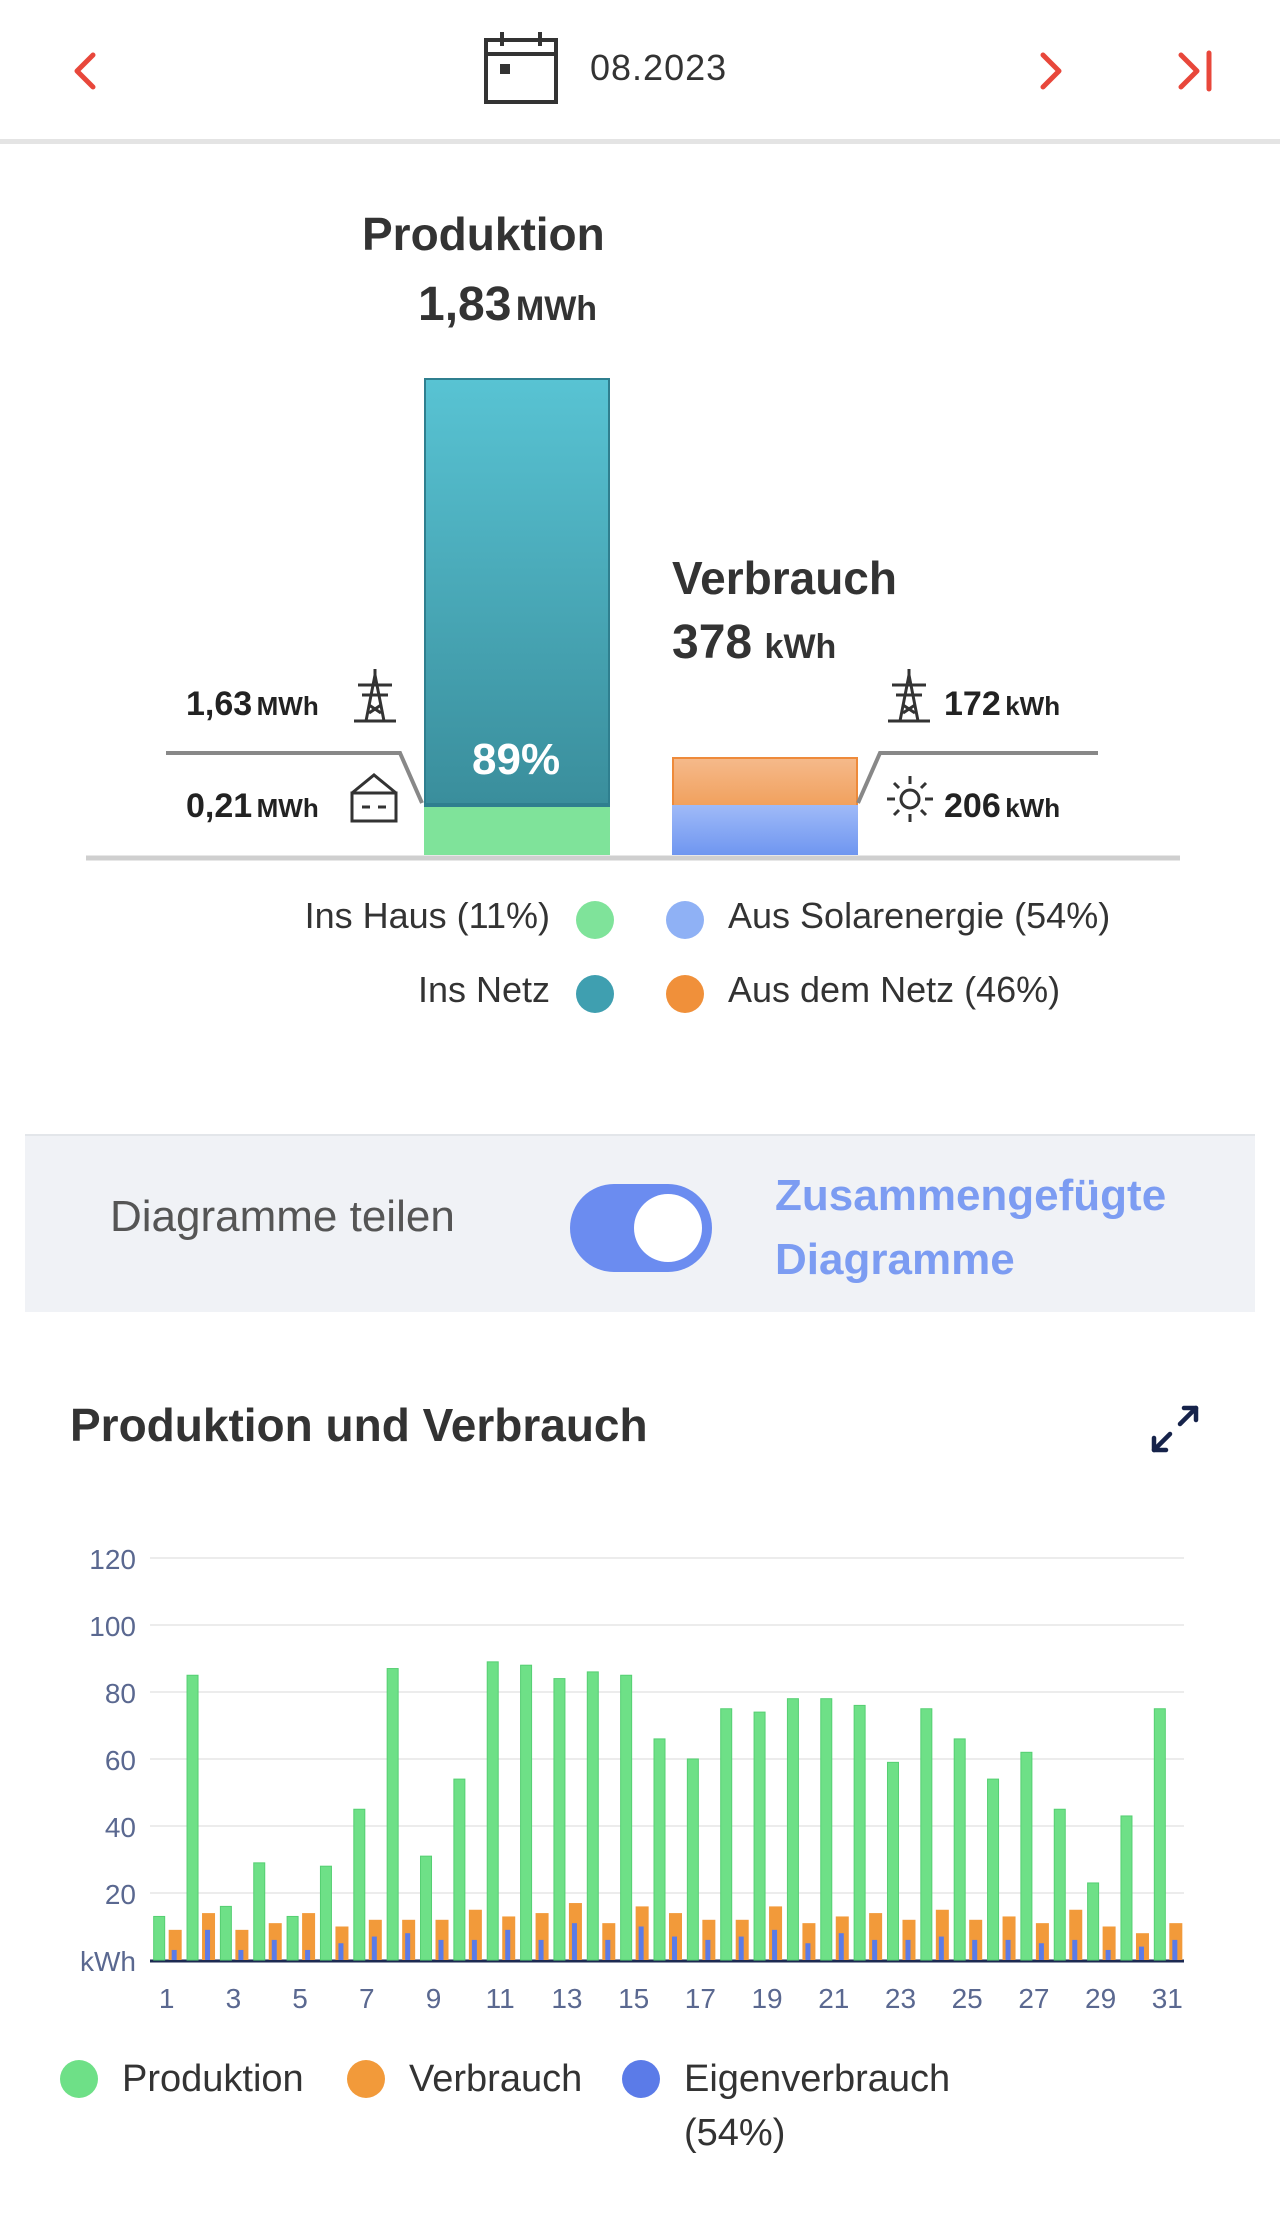  Describe the element at coordinates (972, 704) in the screenshot. I see `from-grid-value: 172` at that location.